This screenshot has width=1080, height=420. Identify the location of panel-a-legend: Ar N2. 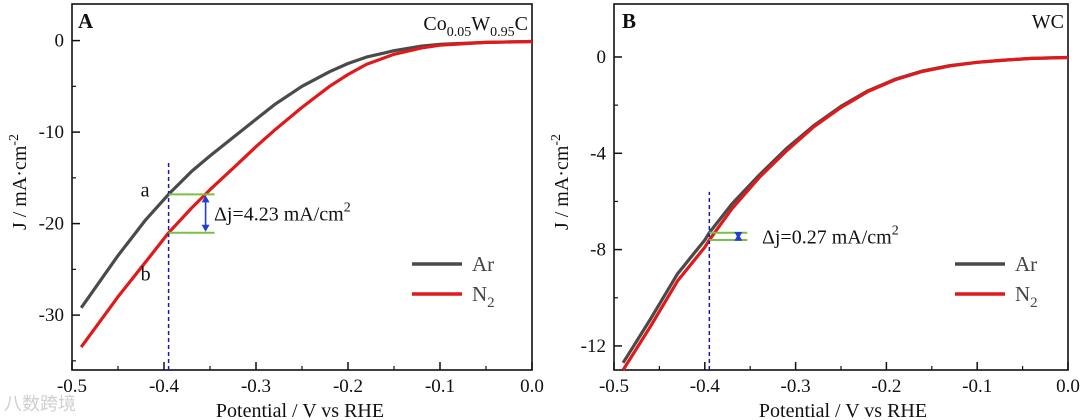
(453, 281).